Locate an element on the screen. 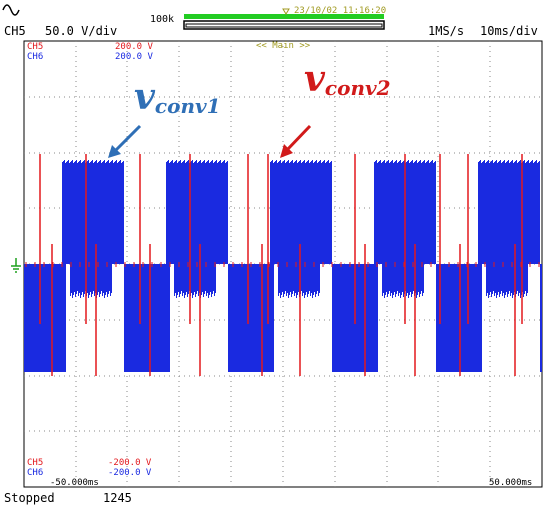 The image size is (550, 513). ch6-top-value: 200.0 V is located at coordinates (134, 57).